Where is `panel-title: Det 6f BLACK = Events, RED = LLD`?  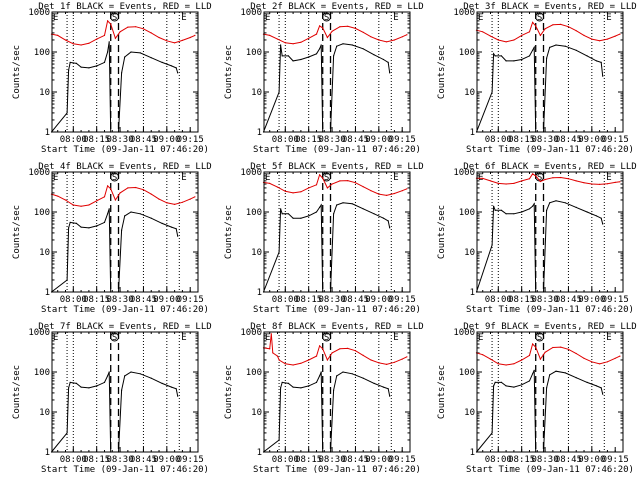
panel-title: Det 6f BLACK = Events, RED = LLD is located at coordinates (549, 167).